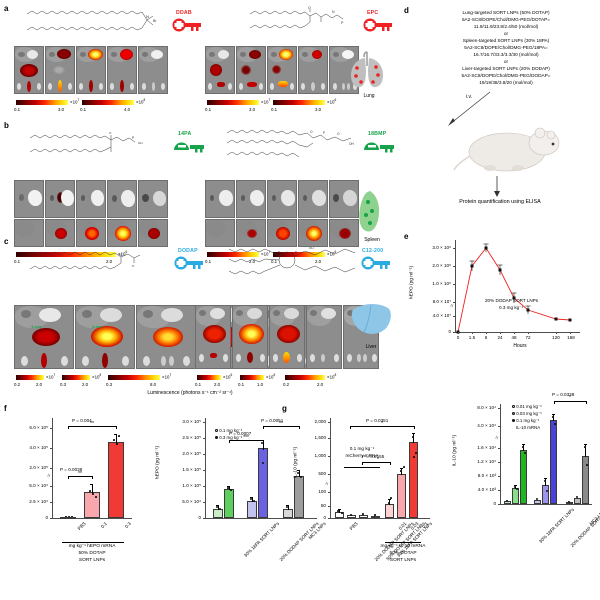 The image size is (600, 600). Describe the element at coordinates (191, 469) in the screenshot. I see `y-tick-label: 1.5 × 10⁵` at that location.